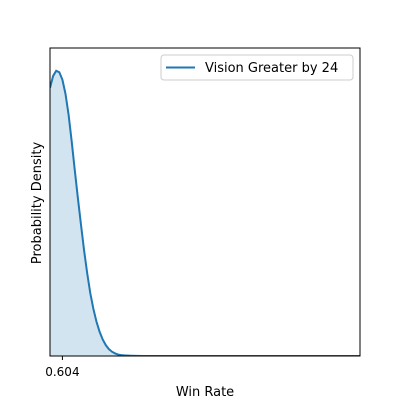 The width and height of the screenshot is (400, 400). I want to click on legend-box, so click(257, 67).